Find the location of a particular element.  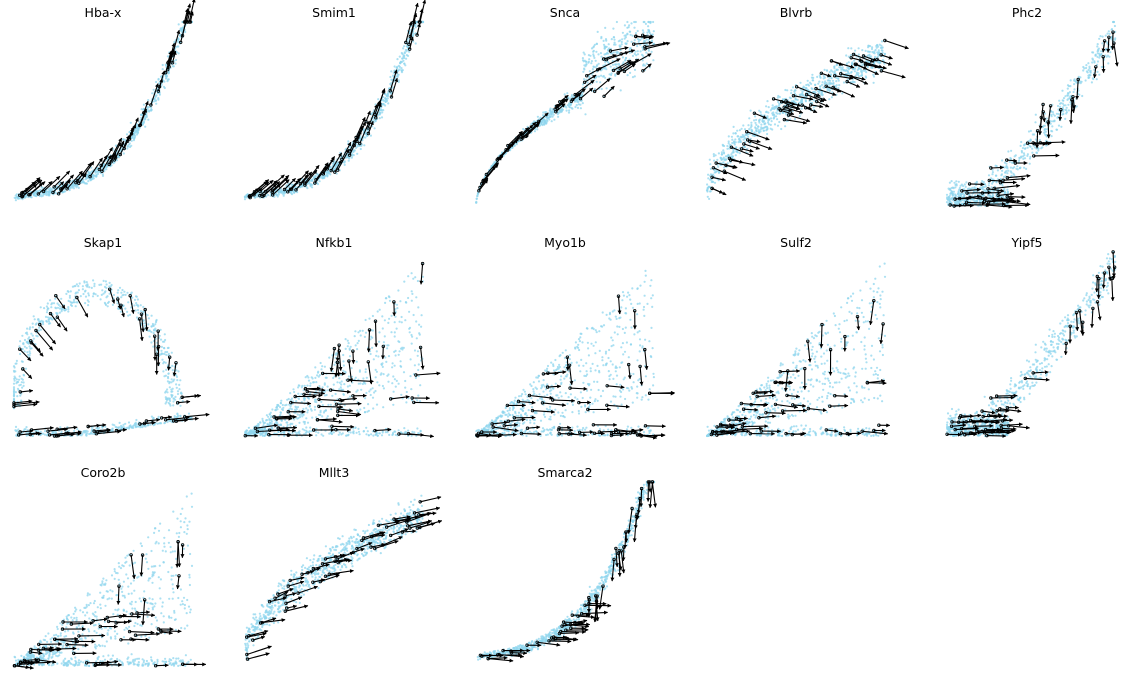

panel-blvrb: Blvrb is located at coordinates (807, 102).